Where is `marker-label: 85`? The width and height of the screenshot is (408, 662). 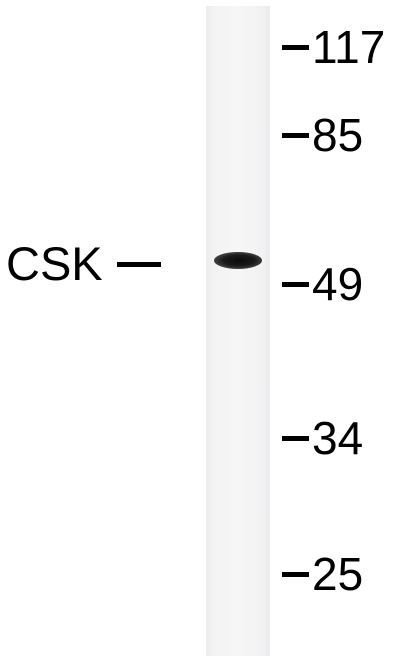
marker-label: 85 is located at coordinates (338, 135).